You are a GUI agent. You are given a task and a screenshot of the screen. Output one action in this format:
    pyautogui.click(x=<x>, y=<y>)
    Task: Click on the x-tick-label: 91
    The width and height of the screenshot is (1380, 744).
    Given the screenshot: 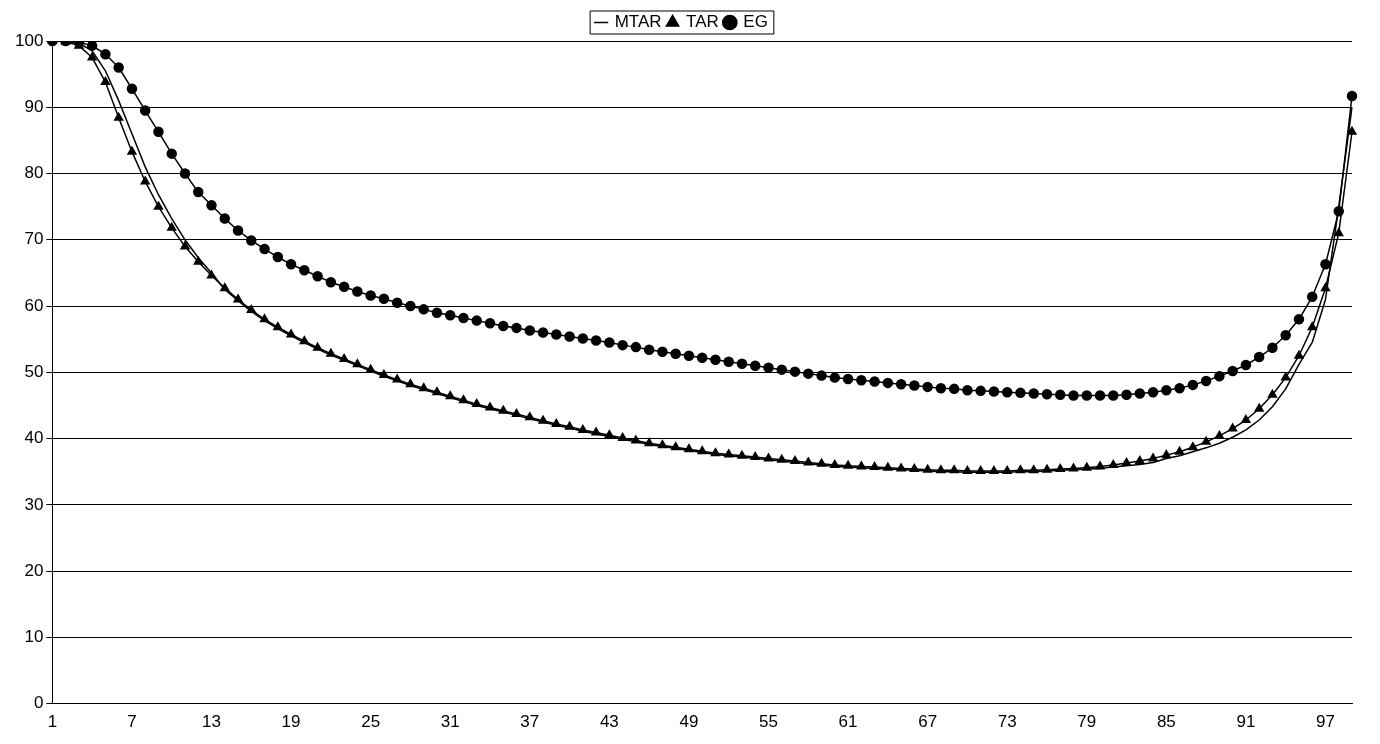 What is the action you would take?
    pyautogui.click(x=1246, y=722)
    